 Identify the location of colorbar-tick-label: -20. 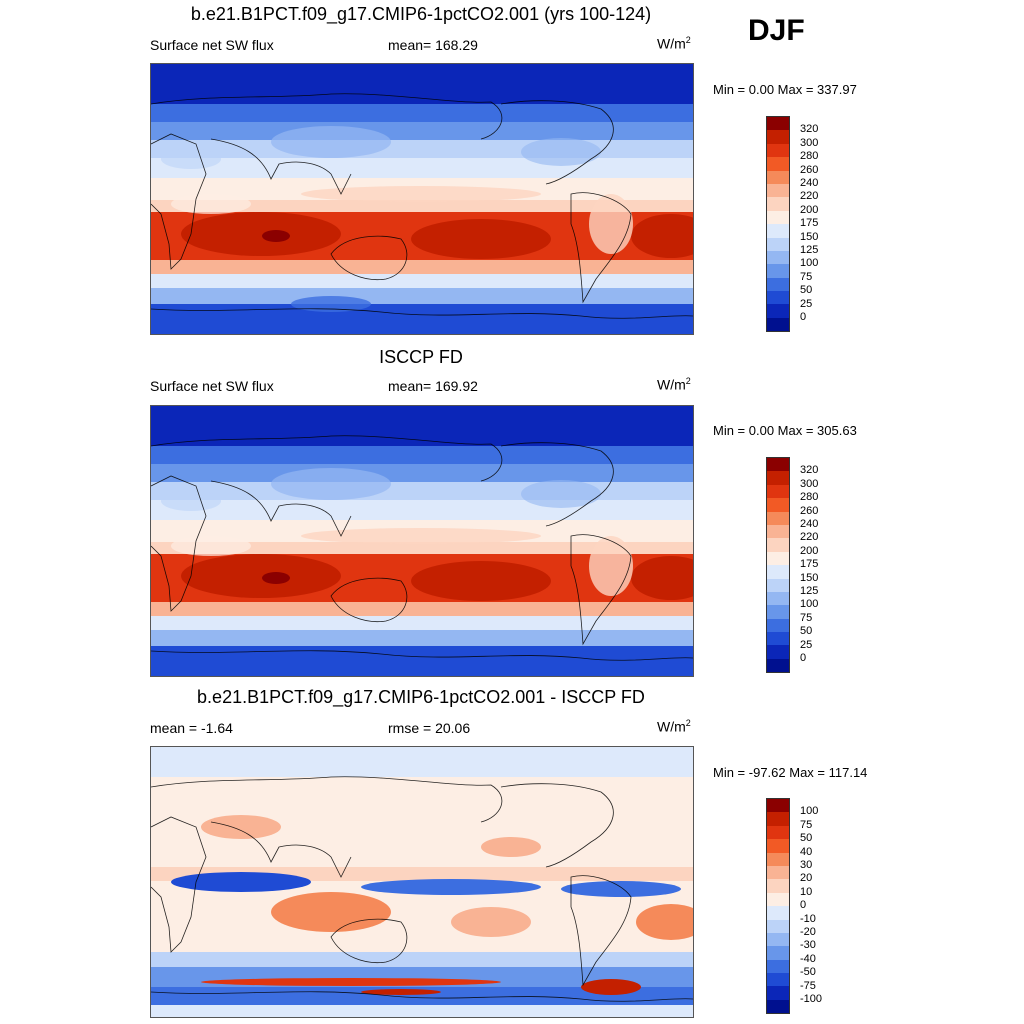
(808, 932).